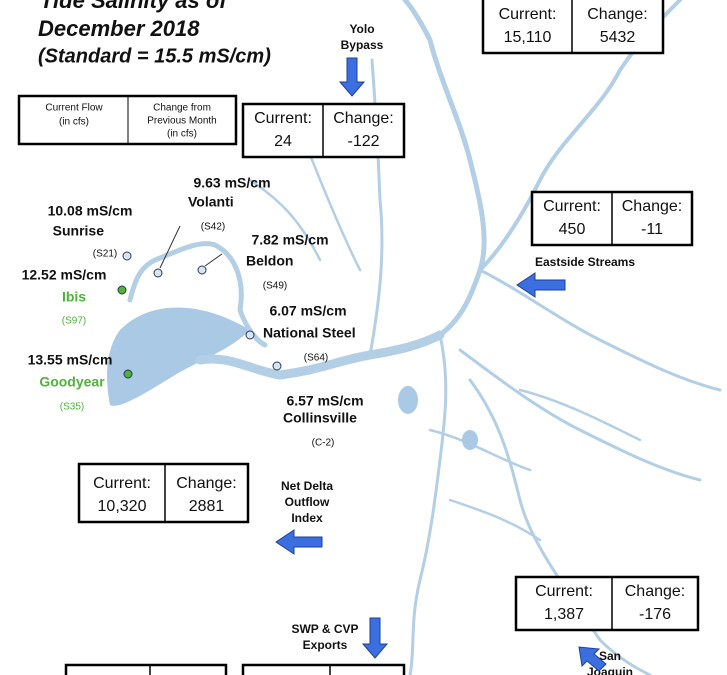  Describe the element at coordinates (179, 356) in the screenshot. I see `bay` at that location.